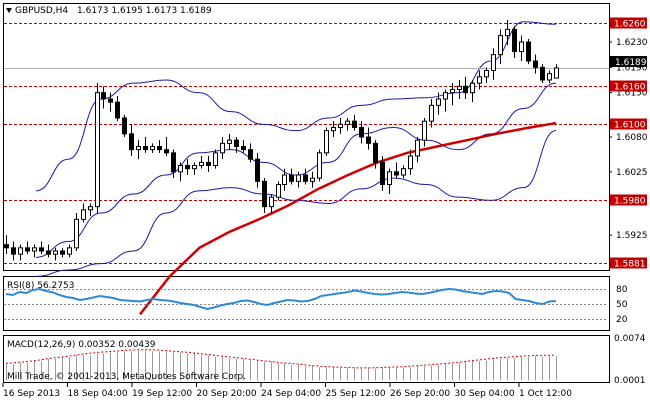 The width and height of the screenshot is (650, 400). Describe the element at coordinates (622, 320) in the screenshot. I see `rsi-tick-label: 20` at that location.